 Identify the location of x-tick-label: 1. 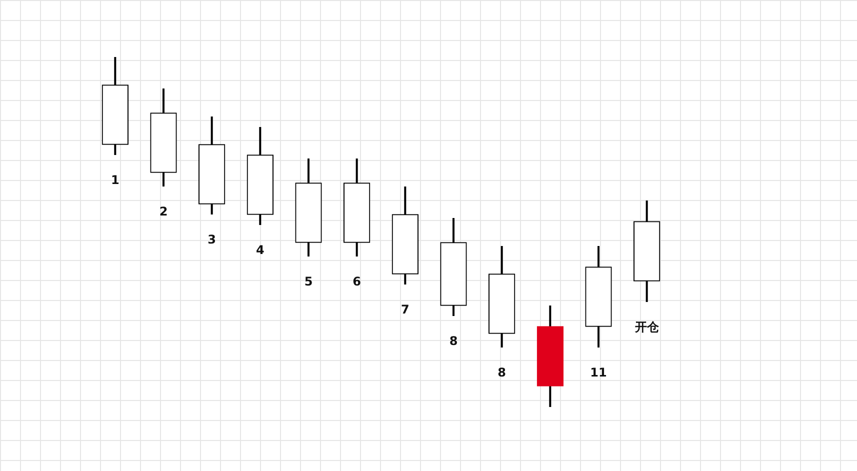
(115, 180).